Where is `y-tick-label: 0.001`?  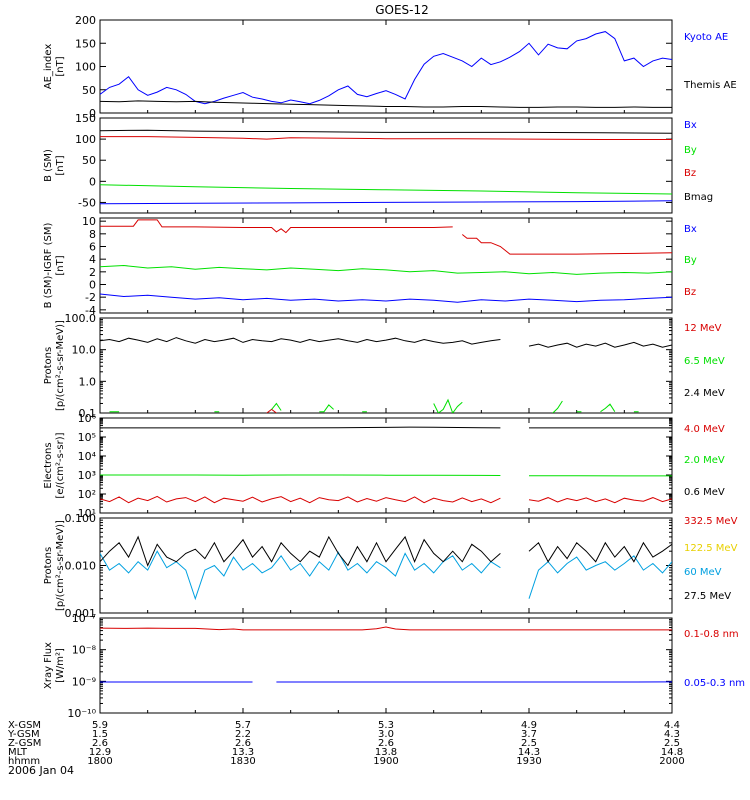
y-tick-label: 0.001 is located at coordinates (81, 613).